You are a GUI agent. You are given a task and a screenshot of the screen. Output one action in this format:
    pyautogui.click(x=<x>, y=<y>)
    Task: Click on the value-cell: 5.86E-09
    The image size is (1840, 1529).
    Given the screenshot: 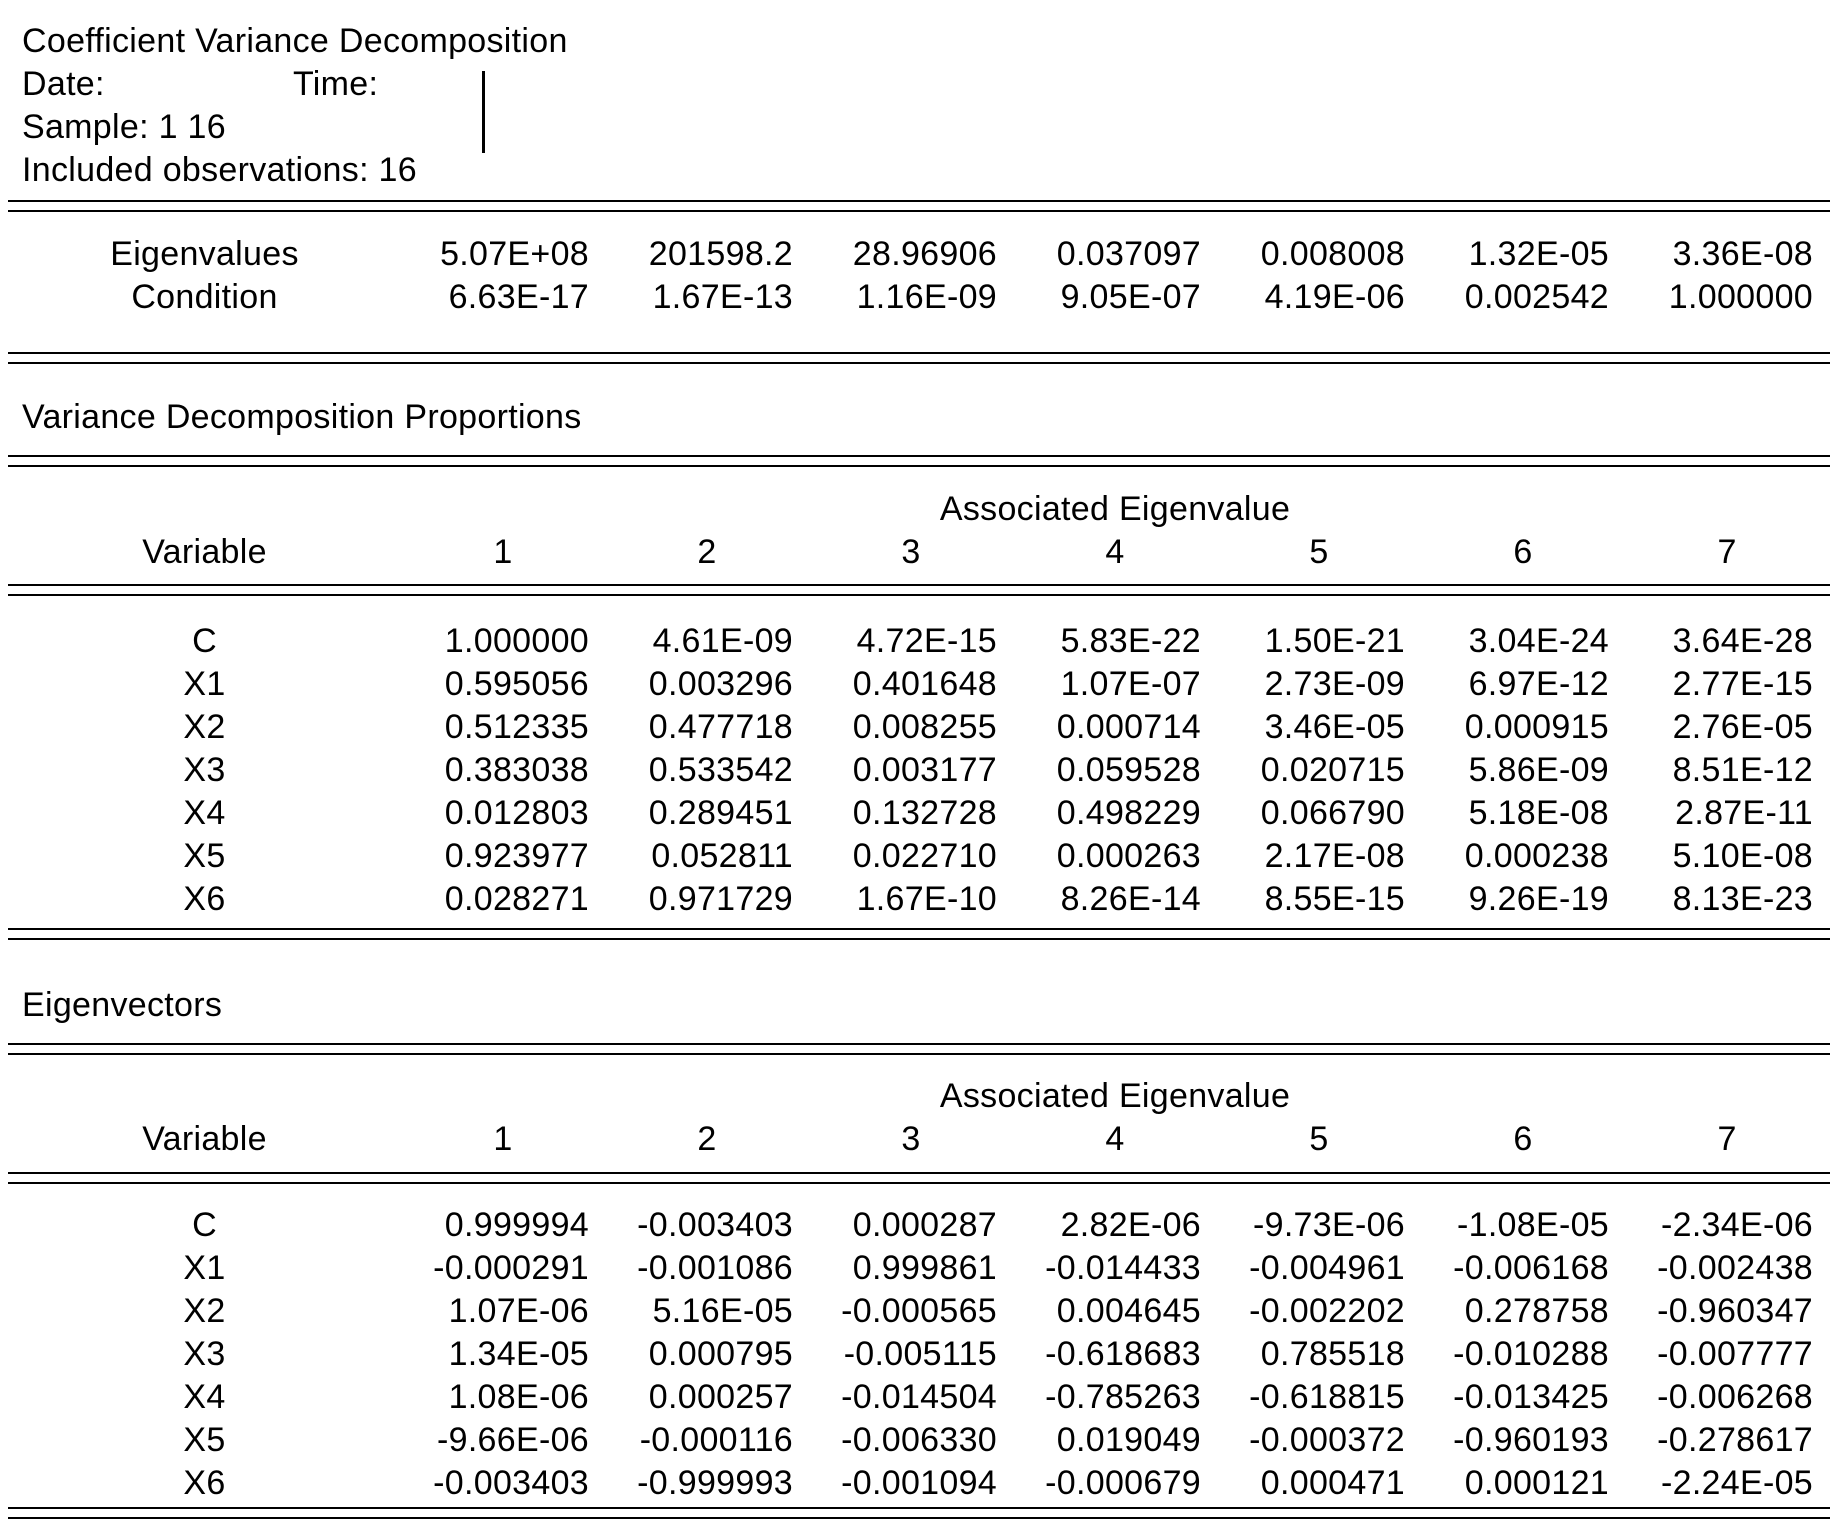 What is the action you would take?
    pyautogui.click(x=1538, y=770)
    